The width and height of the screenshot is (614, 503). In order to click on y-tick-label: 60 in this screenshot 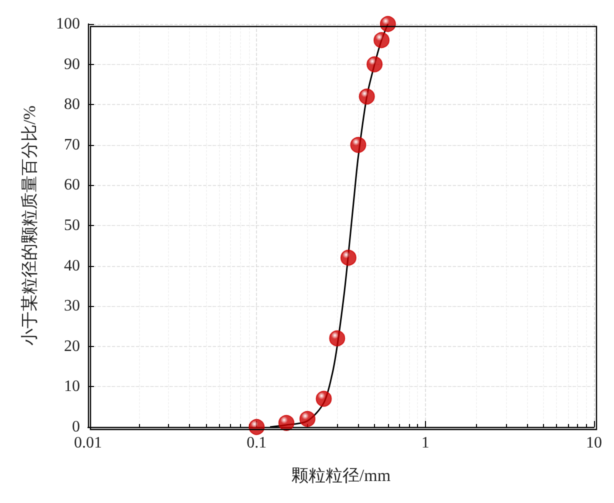, I will do `click(72, 185)`.